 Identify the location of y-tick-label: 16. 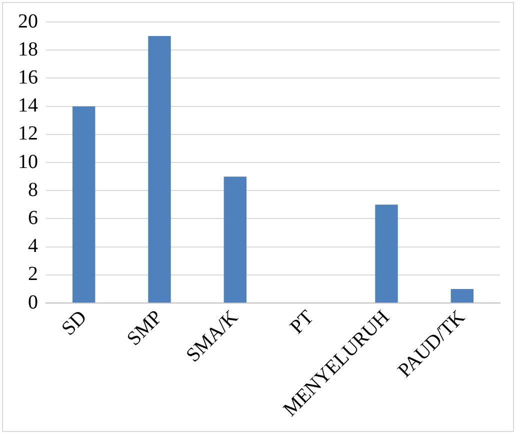
(28, 77).